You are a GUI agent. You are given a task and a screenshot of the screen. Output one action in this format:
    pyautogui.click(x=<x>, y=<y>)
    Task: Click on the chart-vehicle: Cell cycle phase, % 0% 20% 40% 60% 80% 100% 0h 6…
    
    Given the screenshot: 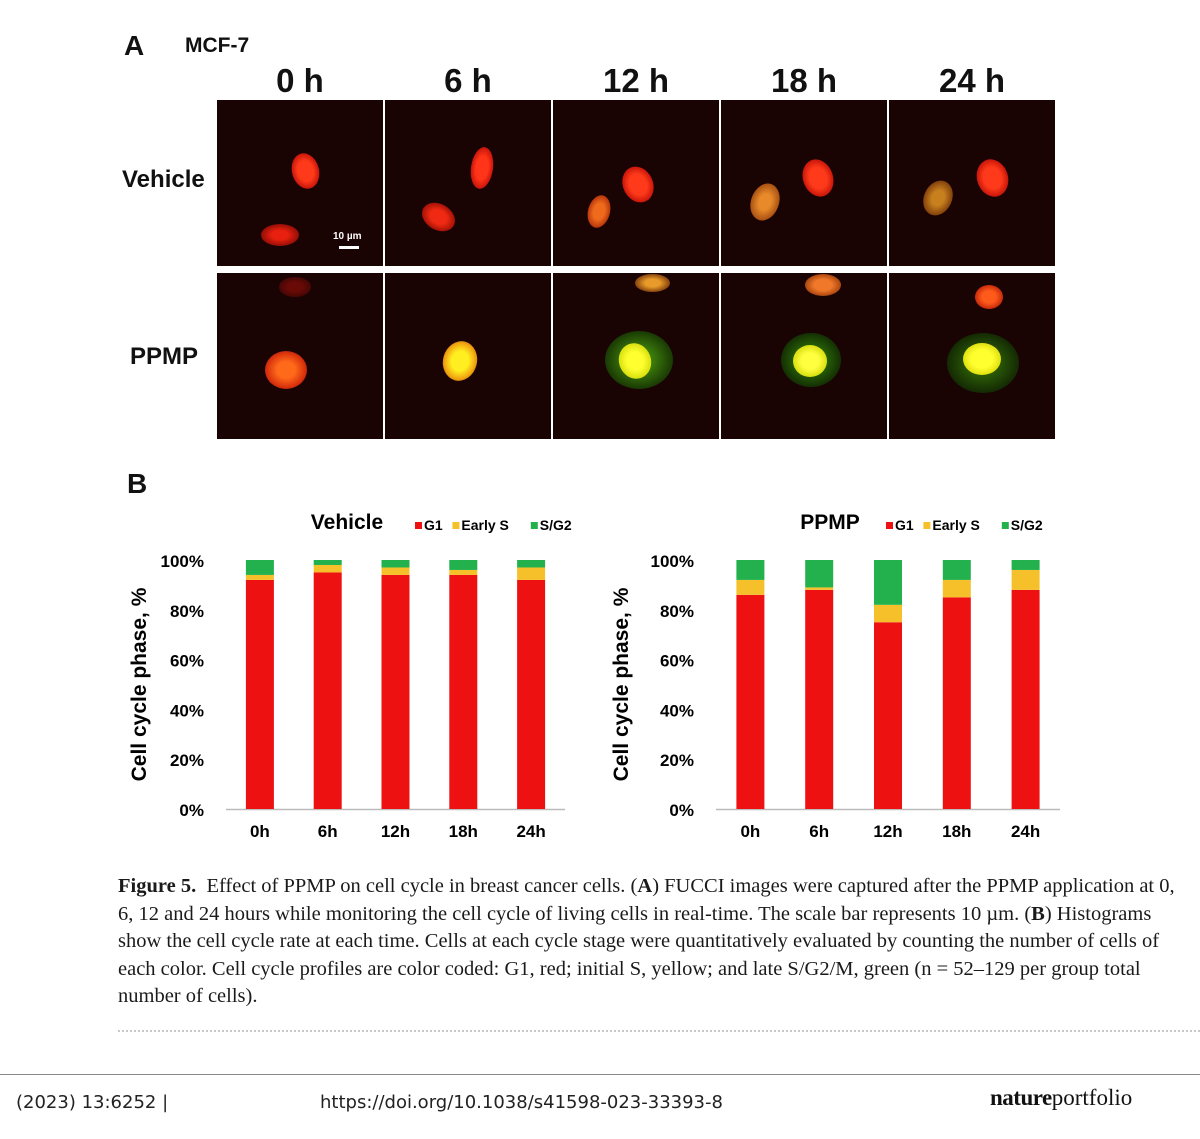 What is the action you would take?
    pyautogui.click(x=350, y=676)
    